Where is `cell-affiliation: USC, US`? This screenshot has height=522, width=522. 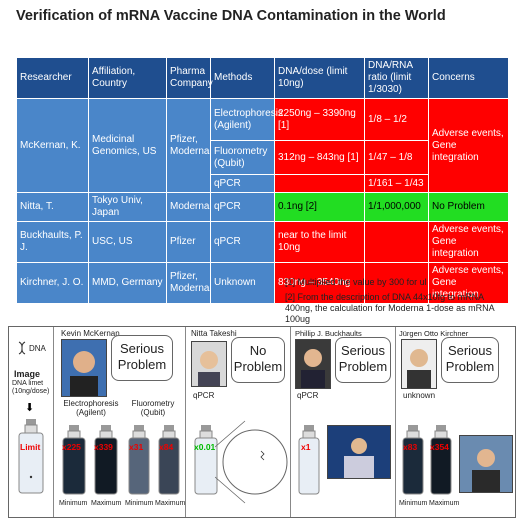
cell-affiliation: USC, US is located at coordinates (127, 242).